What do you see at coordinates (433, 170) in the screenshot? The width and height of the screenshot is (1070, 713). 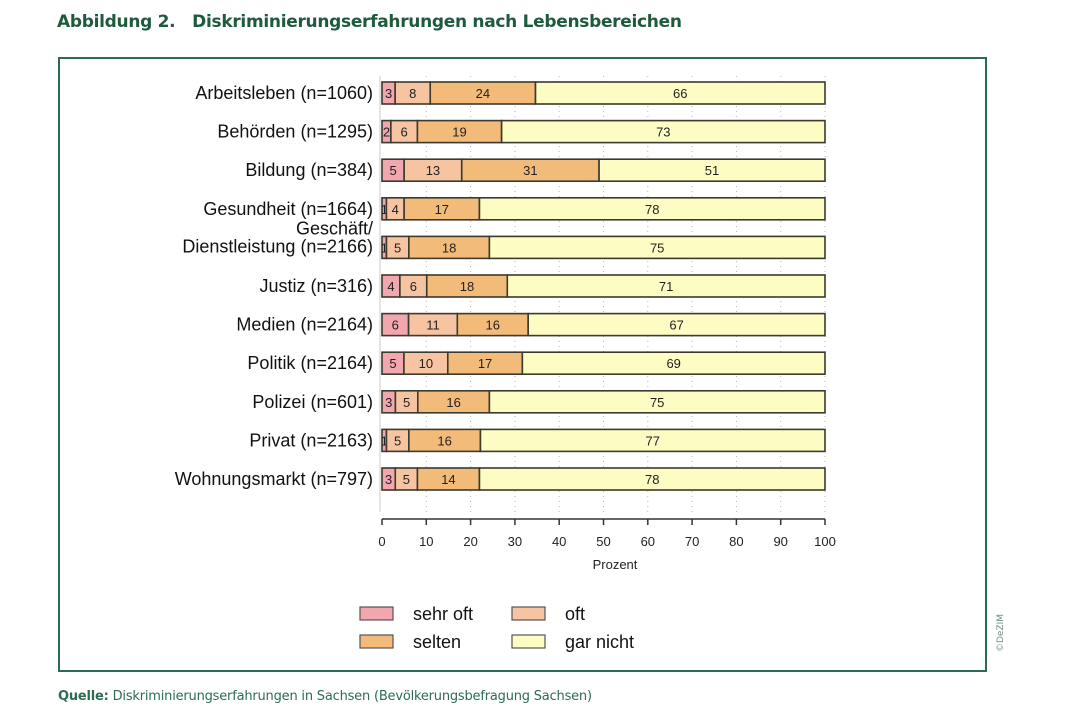 I see `data-label: 13` at bounding box center [433, 170].